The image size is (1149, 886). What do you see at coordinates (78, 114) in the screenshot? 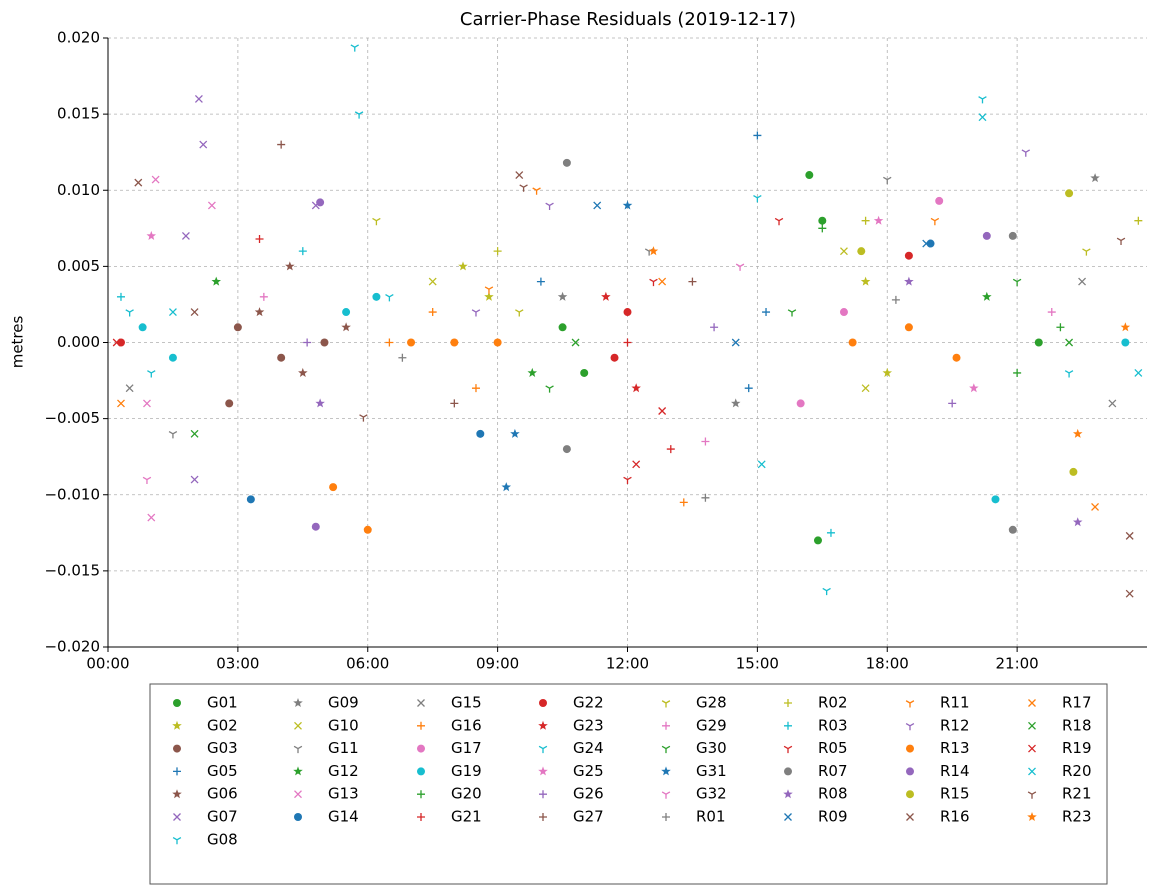
I see `y-tick-label: 0.015` at bounding box center [78, 114].